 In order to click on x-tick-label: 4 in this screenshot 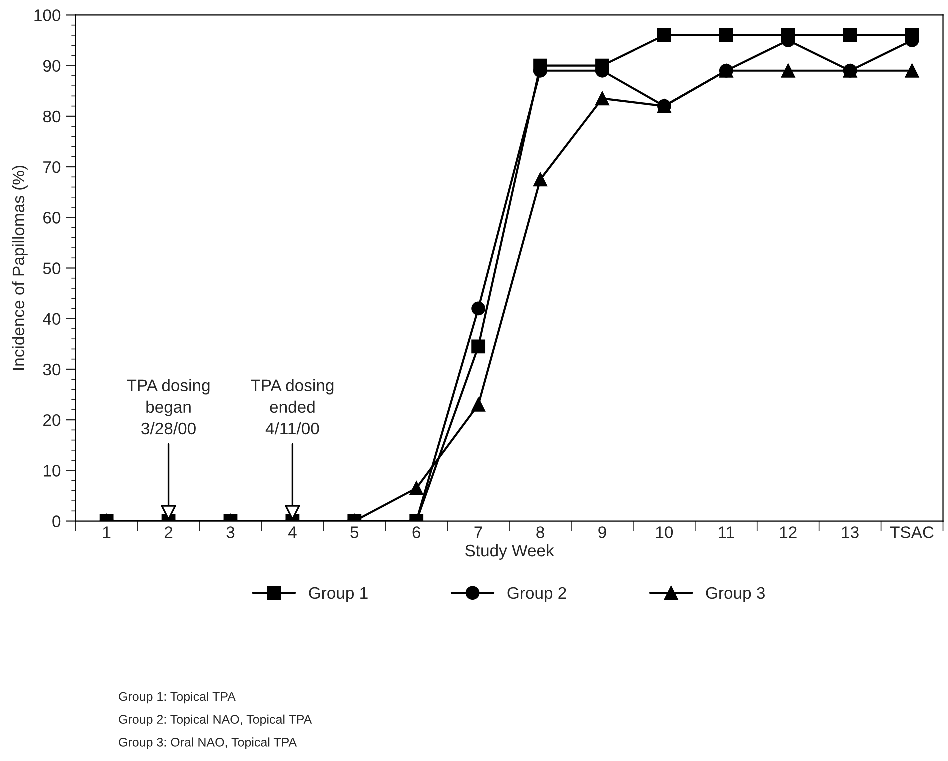, I will do `click(292, 532)`.